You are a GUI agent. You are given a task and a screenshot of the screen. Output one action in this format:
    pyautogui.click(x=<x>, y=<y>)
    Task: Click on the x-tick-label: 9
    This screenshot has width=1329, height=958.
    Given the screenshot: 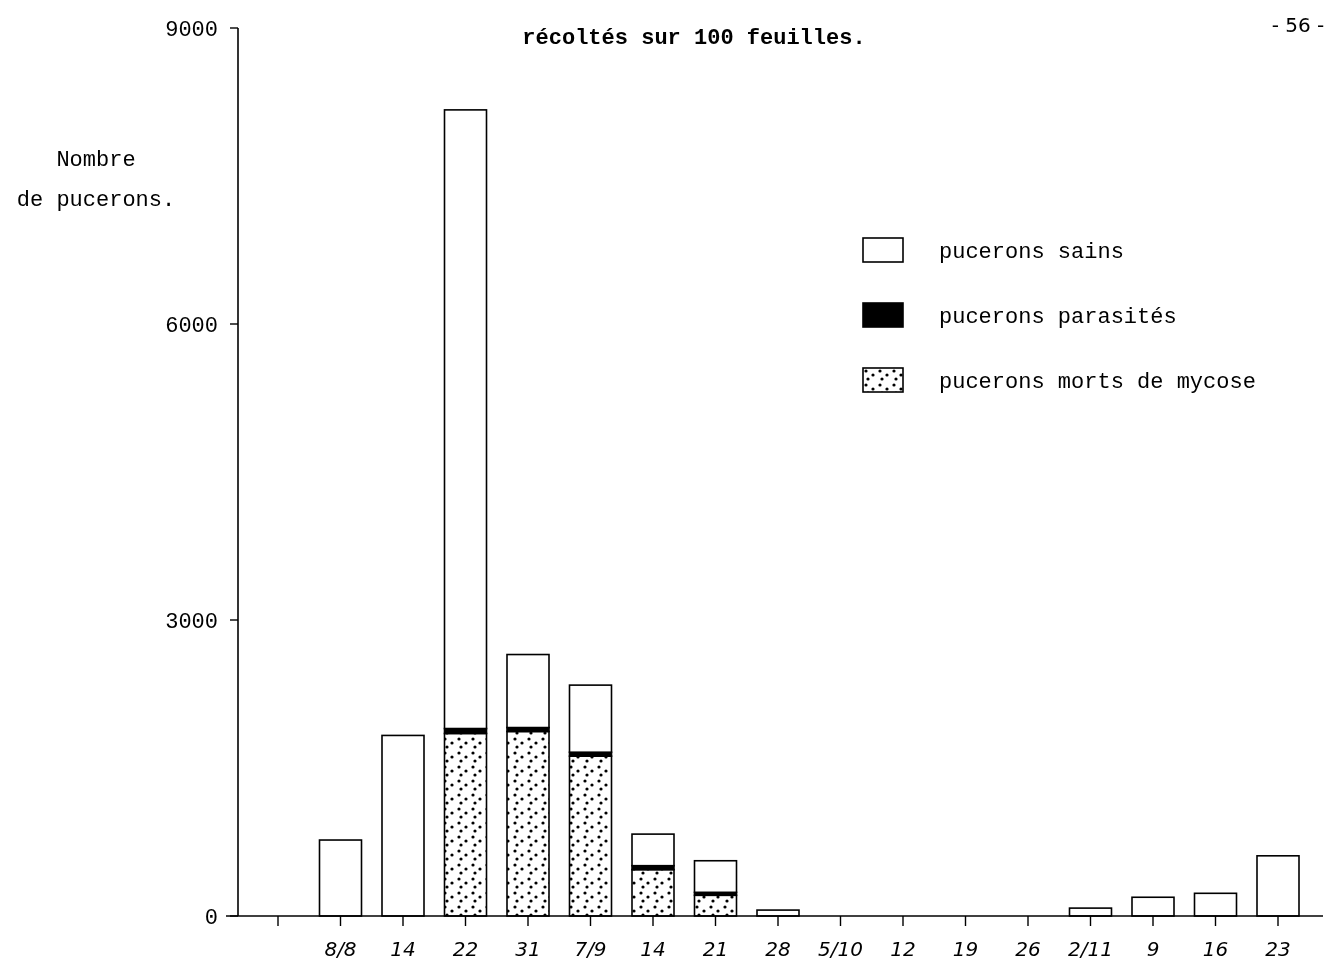 What is the action you would take?
    pyautogui.click(x=1153, y=947)
    